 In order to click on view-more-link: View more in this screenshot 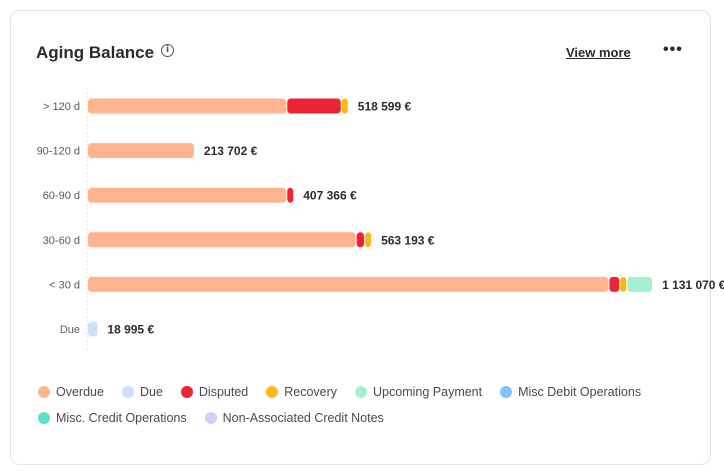, I will do `click(598, 52)`.